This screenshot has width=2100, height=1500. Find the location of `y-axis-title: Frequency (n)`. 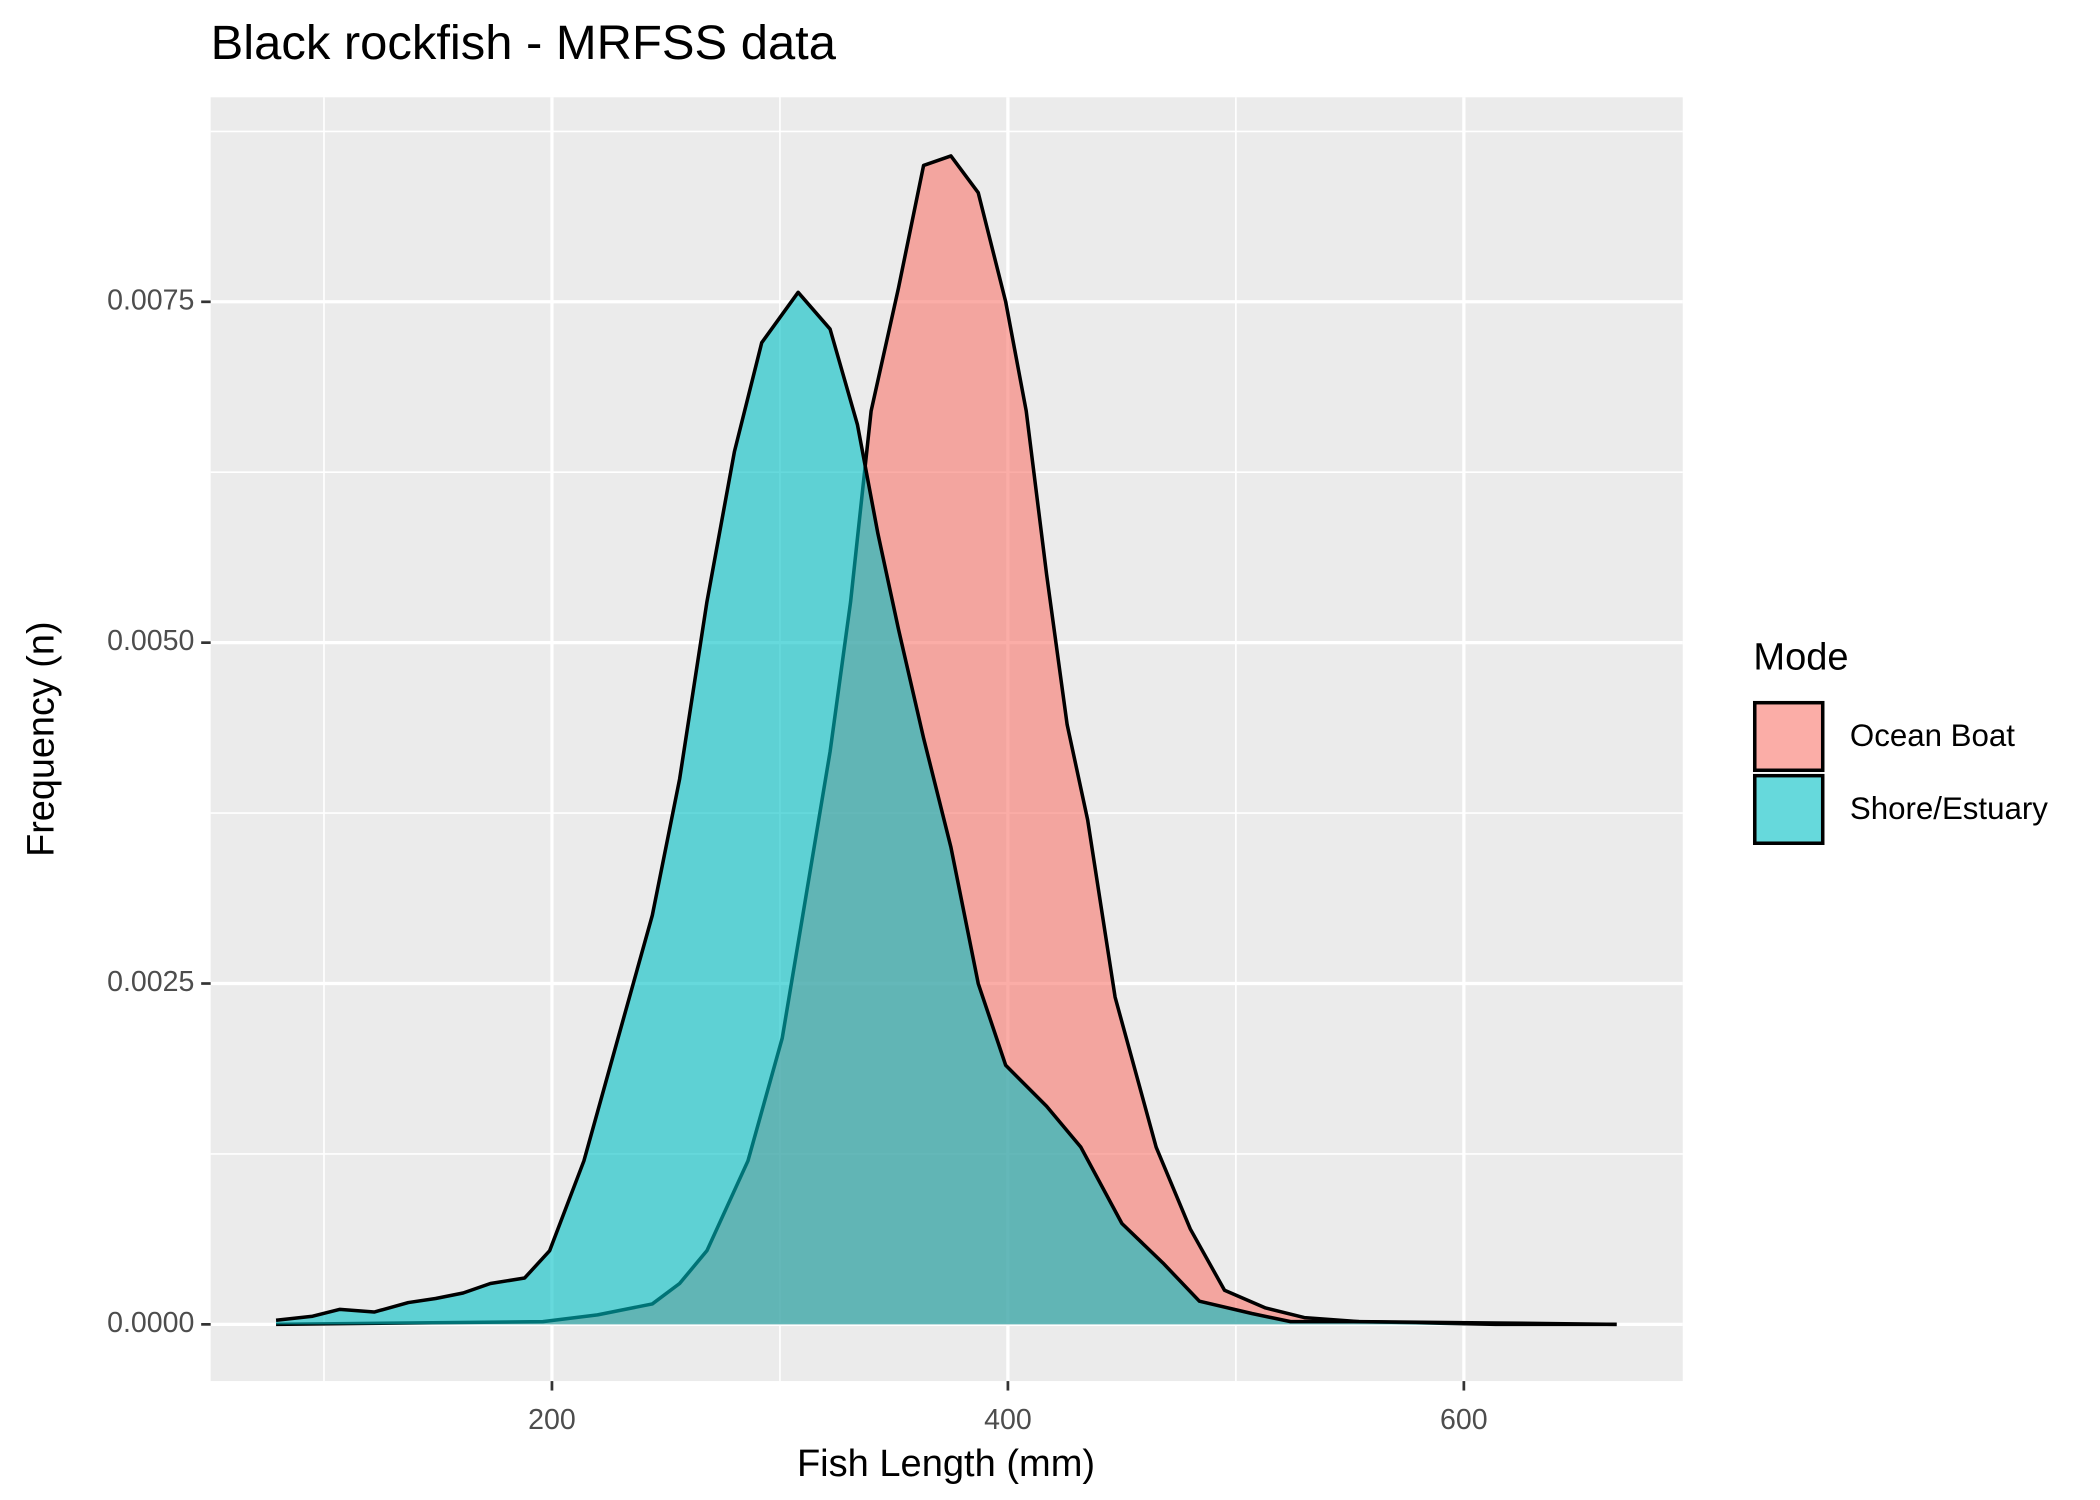

y-axis-title: Frequency (n) is located at coordinates (41, 738).